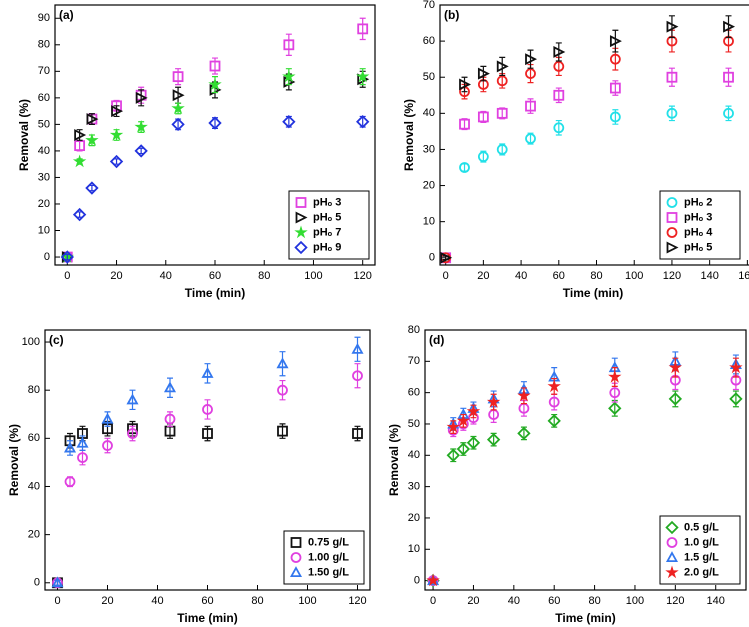  Describe the element at coordinates (701, 527) in the screenshot. I see `legend-label: 0.5 g/L` at that location.